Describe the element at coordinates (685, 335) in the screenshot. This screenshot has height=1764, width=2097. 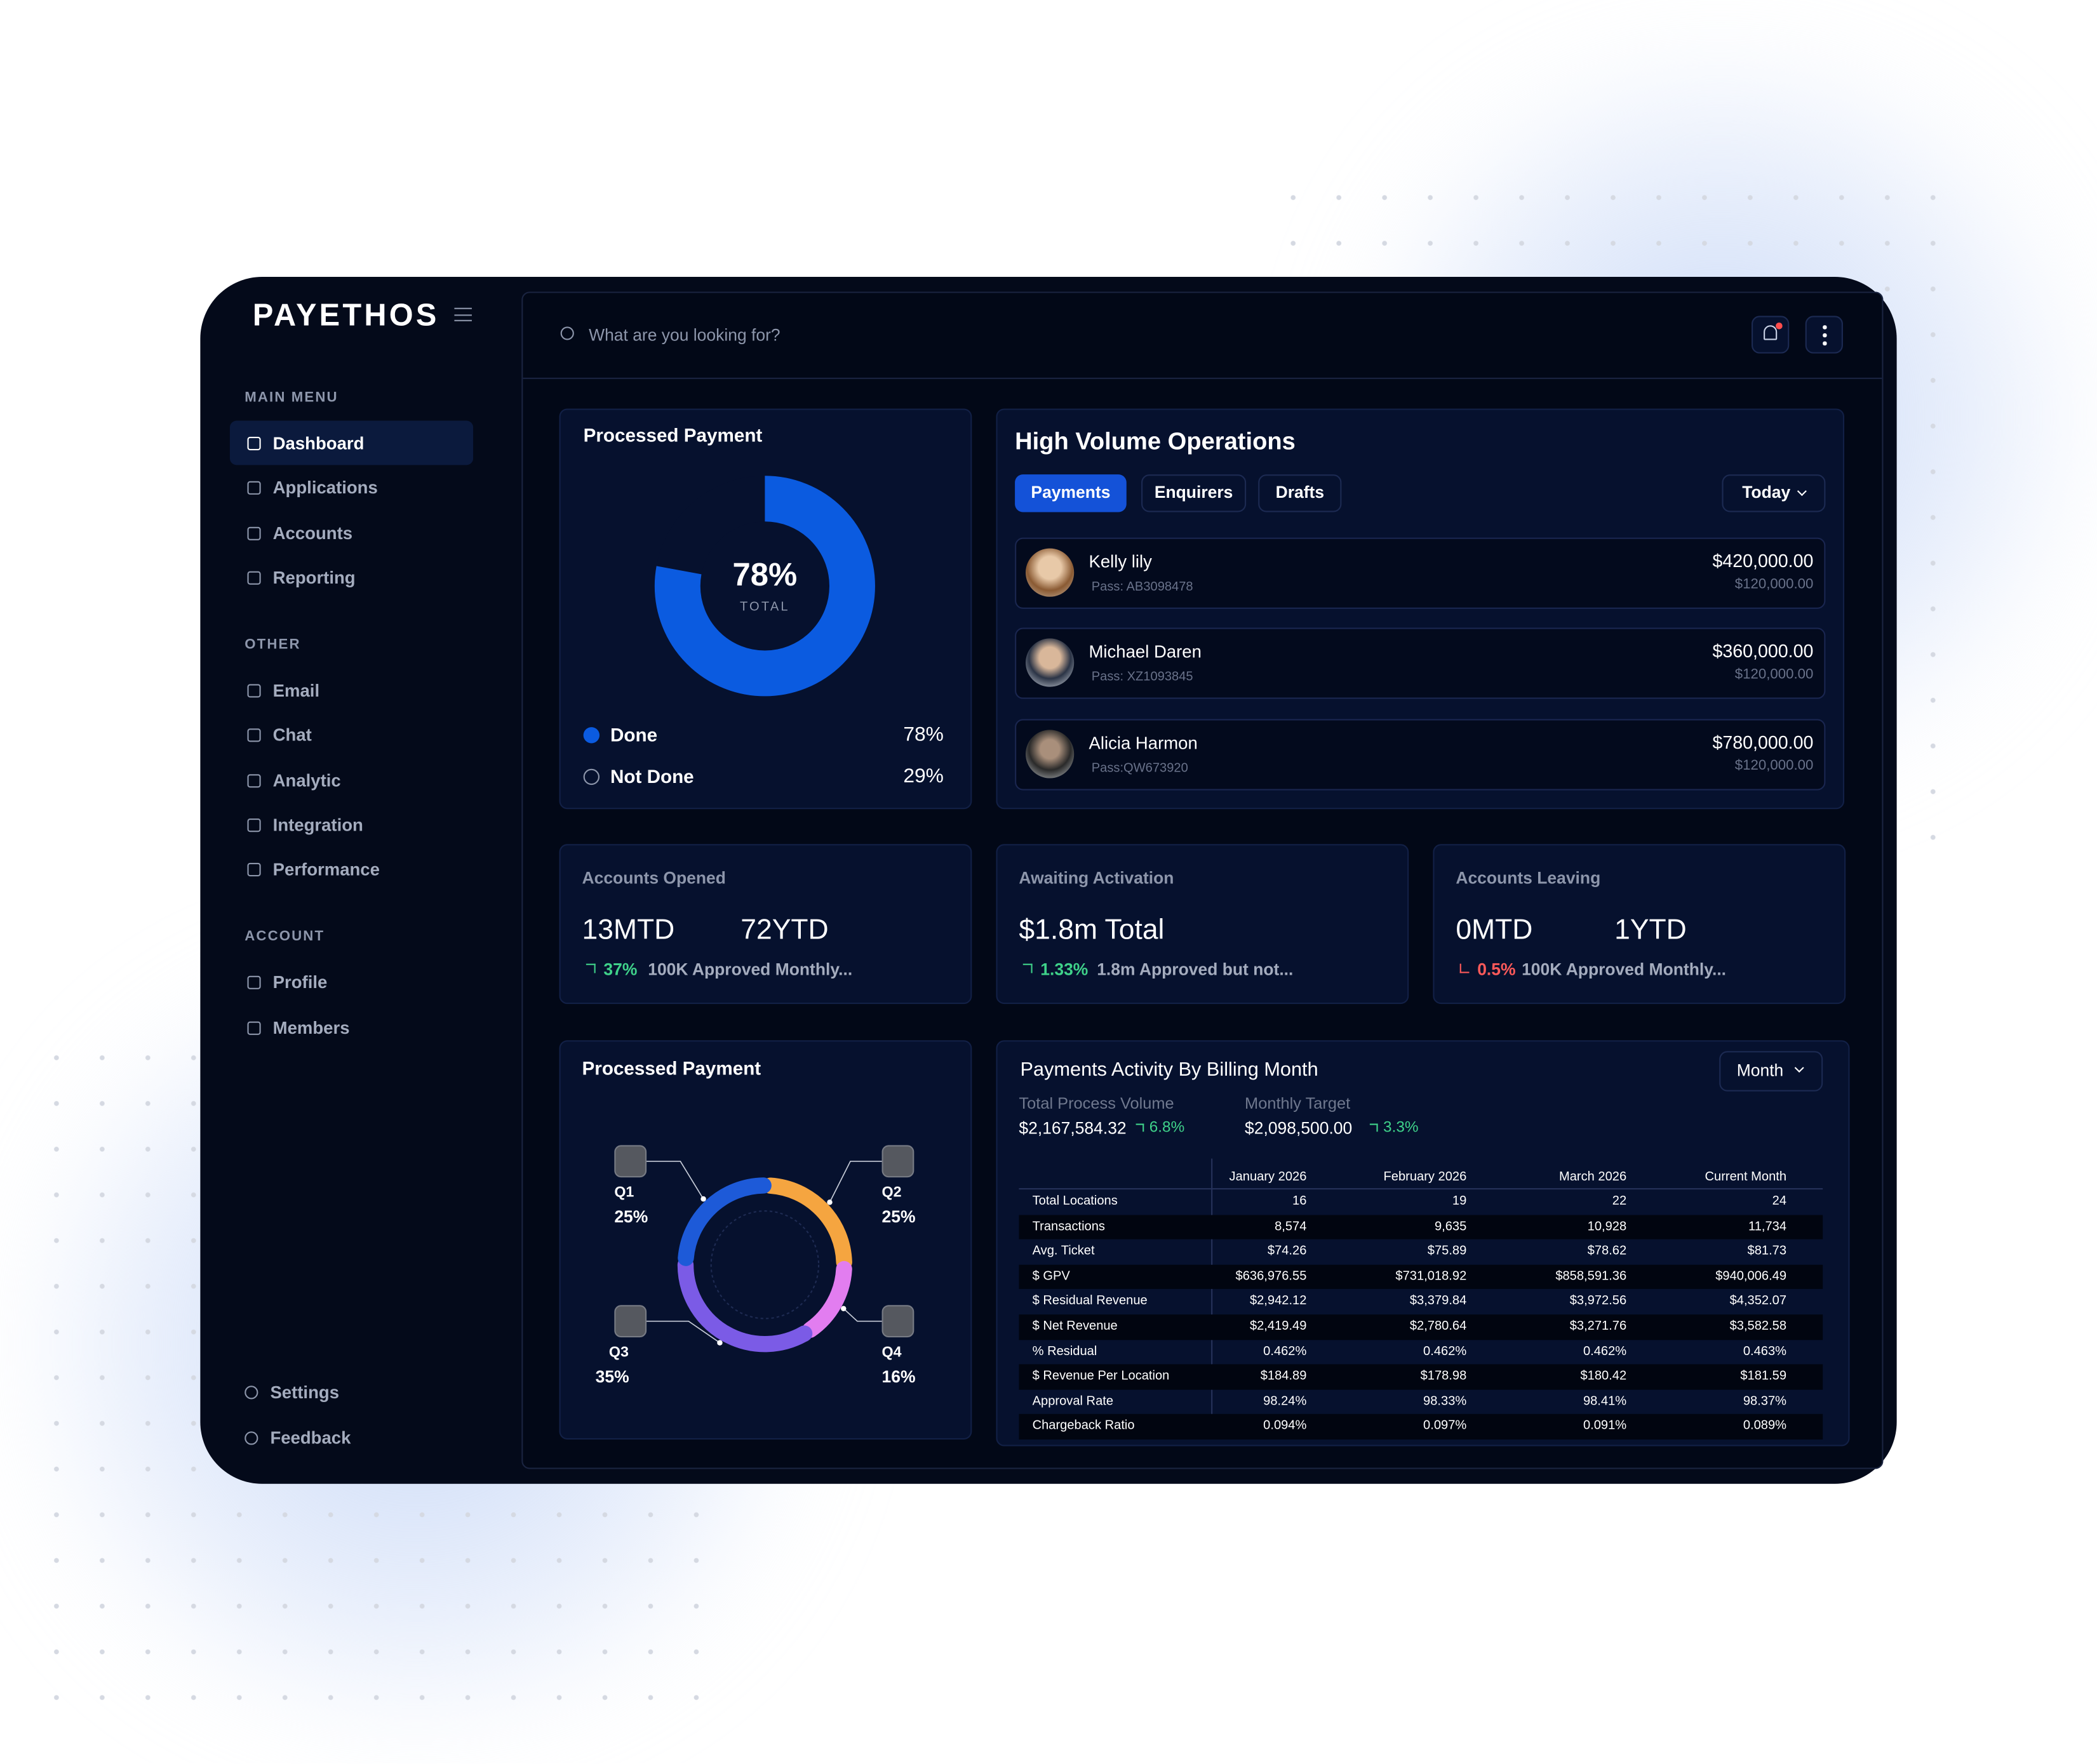
I see `search-input: What are you looking for?` at that location.